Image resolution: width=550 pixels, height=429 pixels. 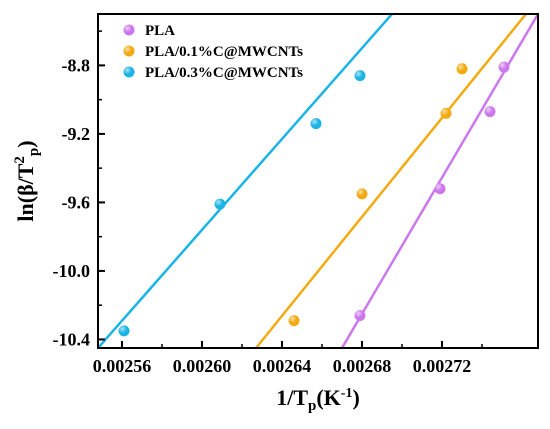 I want to click on x-axis: 0.00256 0.00260 0.00264 0.00268 0.00272, so click(x=288, y=358).